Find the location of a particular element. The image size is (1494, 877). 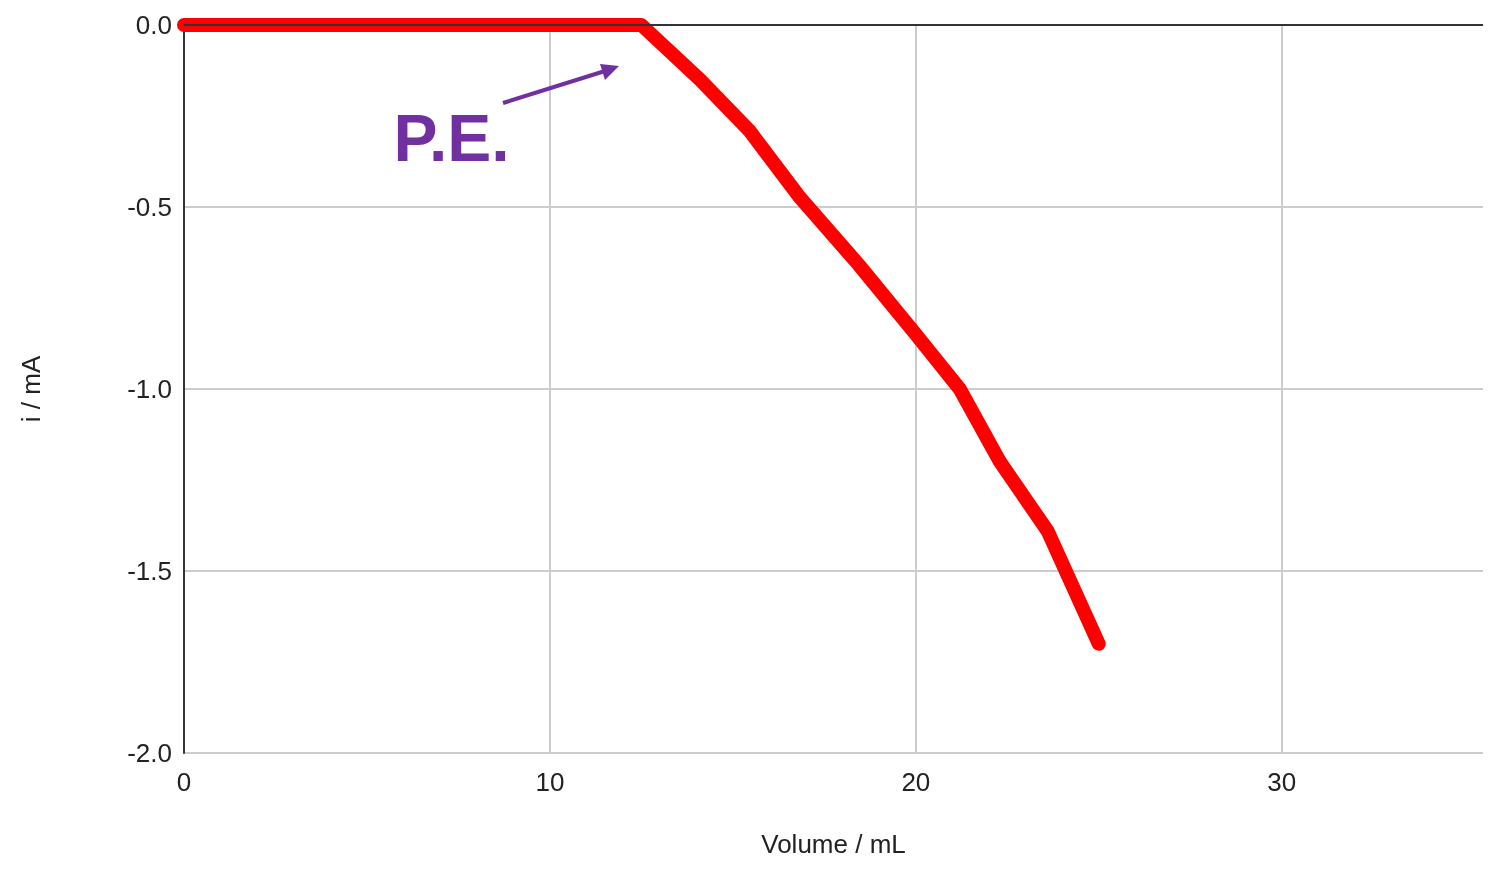

y-tick-label: -1.0 is located at coordinates (149, 389).